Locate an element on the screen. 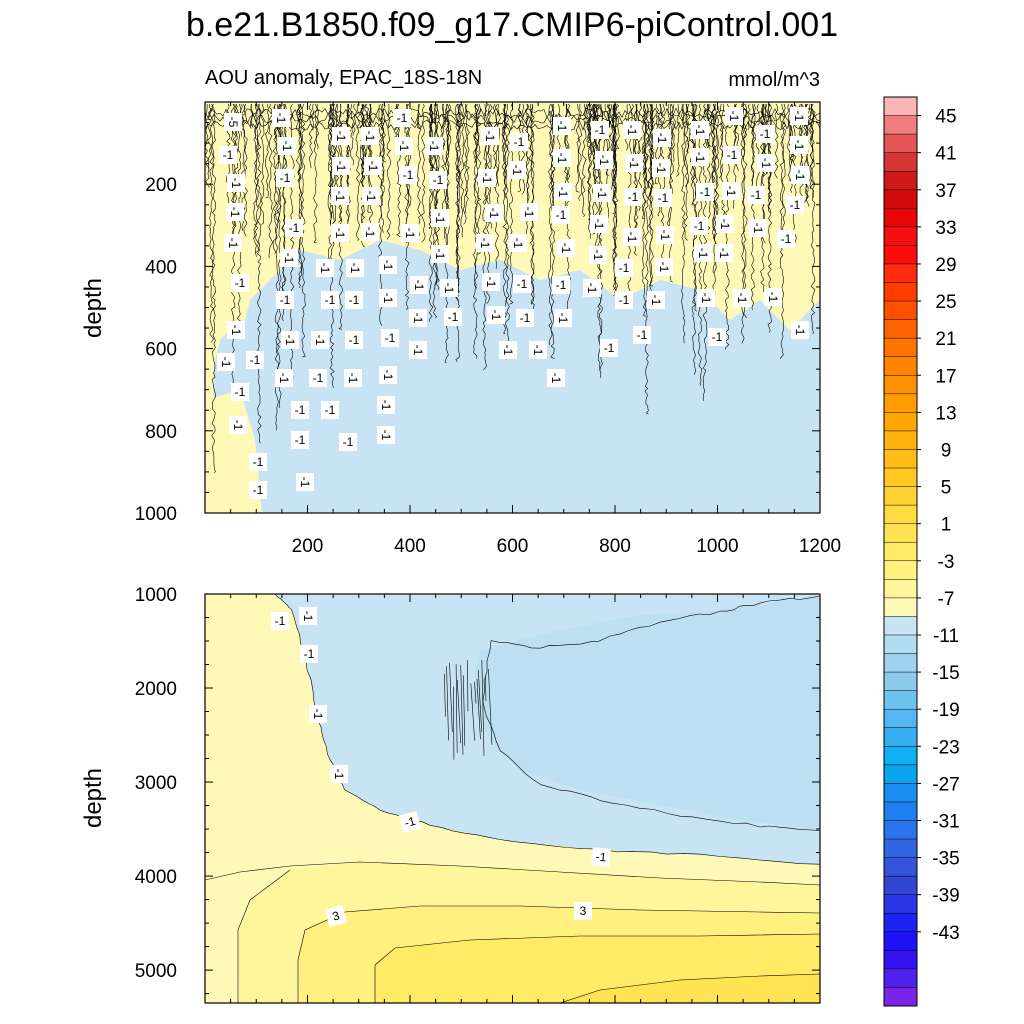  colorbar-tick-label: 45 is located at coordinates (945, 117).